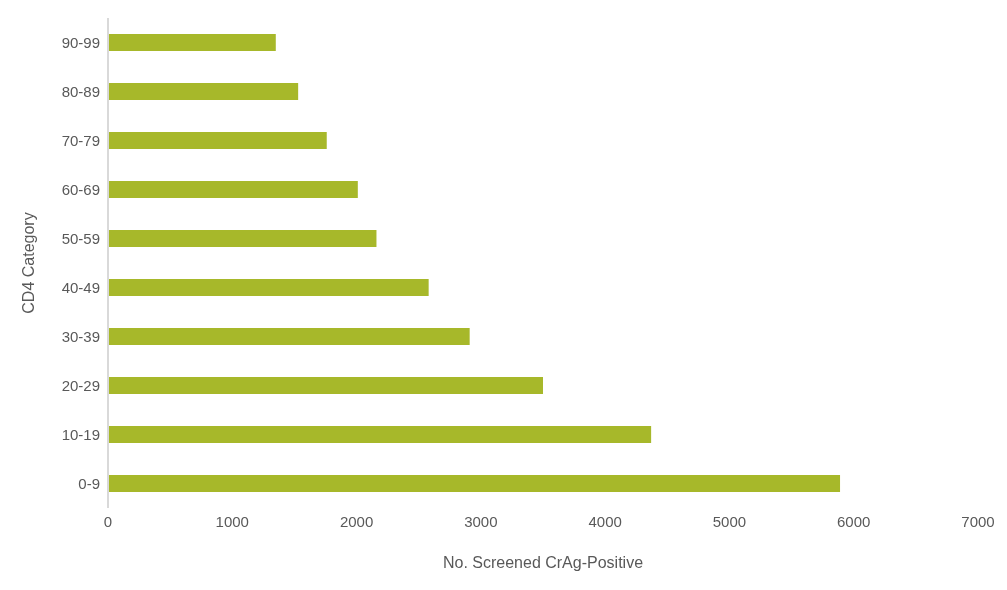  I want to click on y-tick-label: 0-9, so click(89, 483).